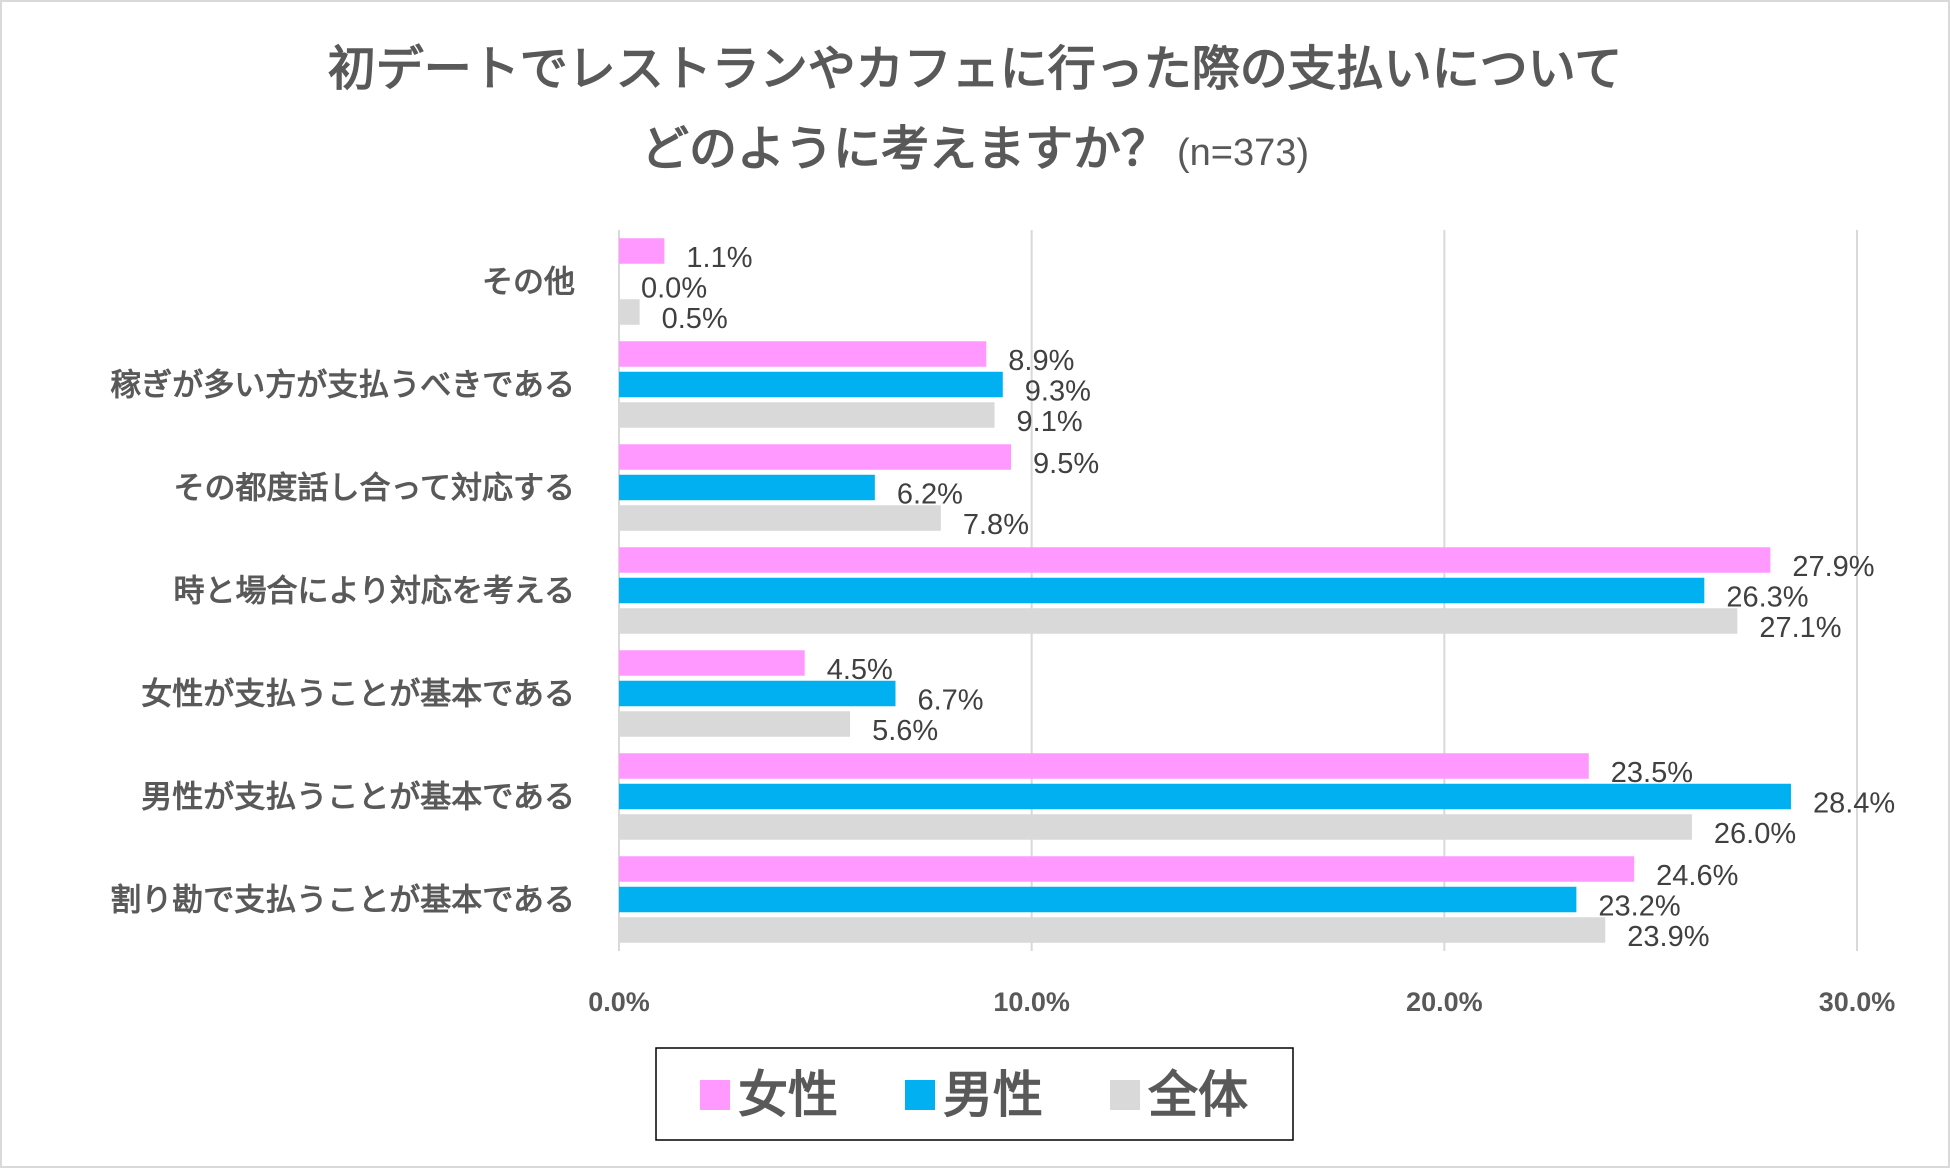 The height and width of the screenshot is (1168, 1950). Describe the element at coordinates (1767, 597) in the screenshot. I see `data-label: 26.3%` at that location.